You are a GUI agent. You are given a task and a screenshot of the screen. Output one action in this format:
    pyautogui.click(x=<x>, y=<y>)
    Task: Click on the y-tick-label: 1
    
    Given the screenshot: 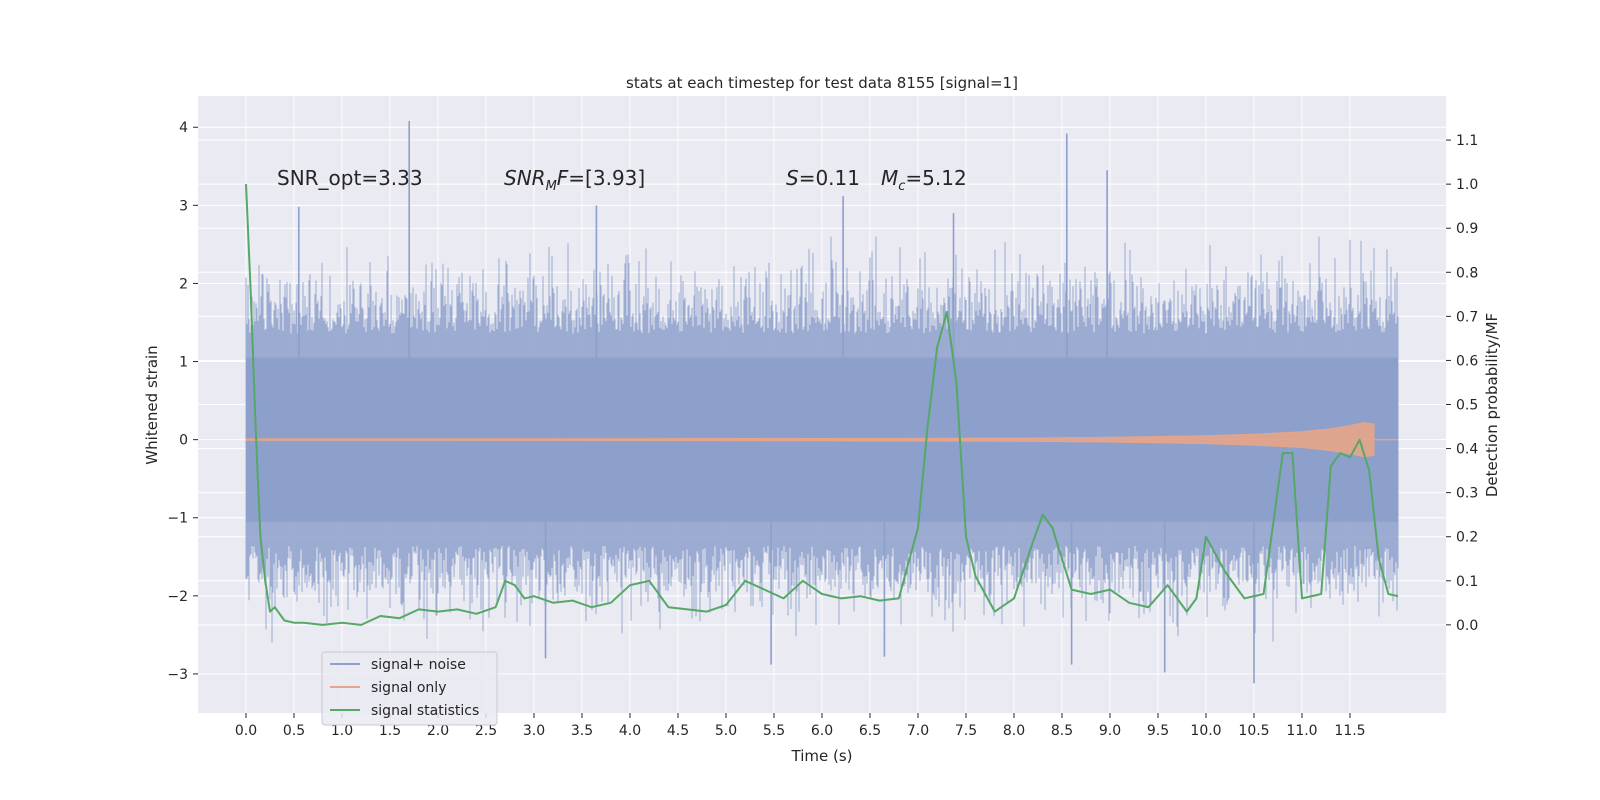 What is the action you would take?
    pyautogui.click(x=183, y=363)
    